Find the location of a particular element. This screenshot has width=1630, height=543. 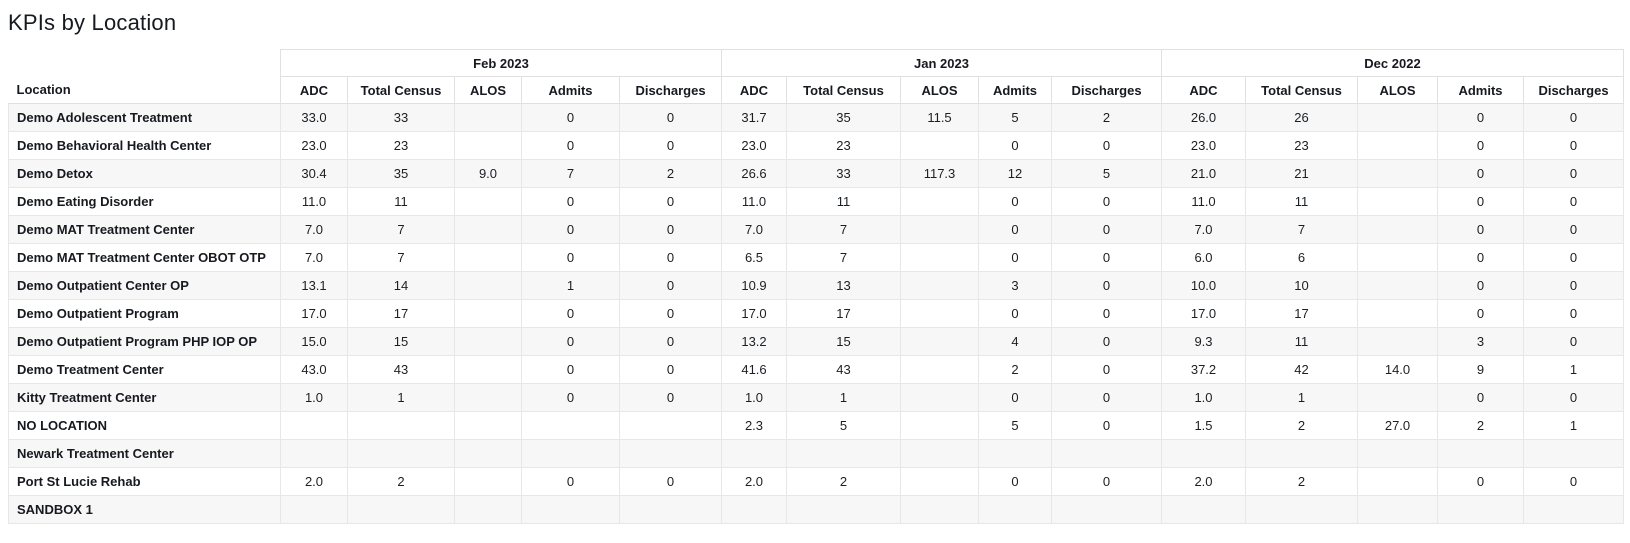

row-location-label: Demo Eating Disorder is located at coordinates (144, 201).